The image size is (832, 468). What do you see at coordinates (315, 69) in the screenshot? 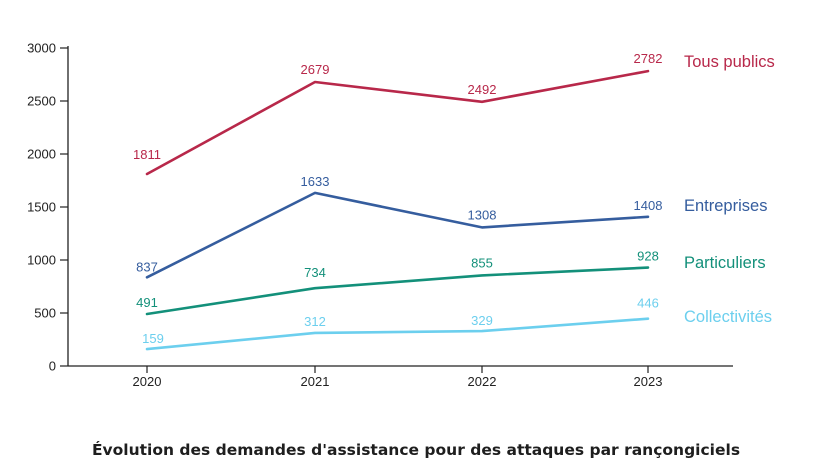
I see `data-label: 2679` at bounding box center [315, 69].